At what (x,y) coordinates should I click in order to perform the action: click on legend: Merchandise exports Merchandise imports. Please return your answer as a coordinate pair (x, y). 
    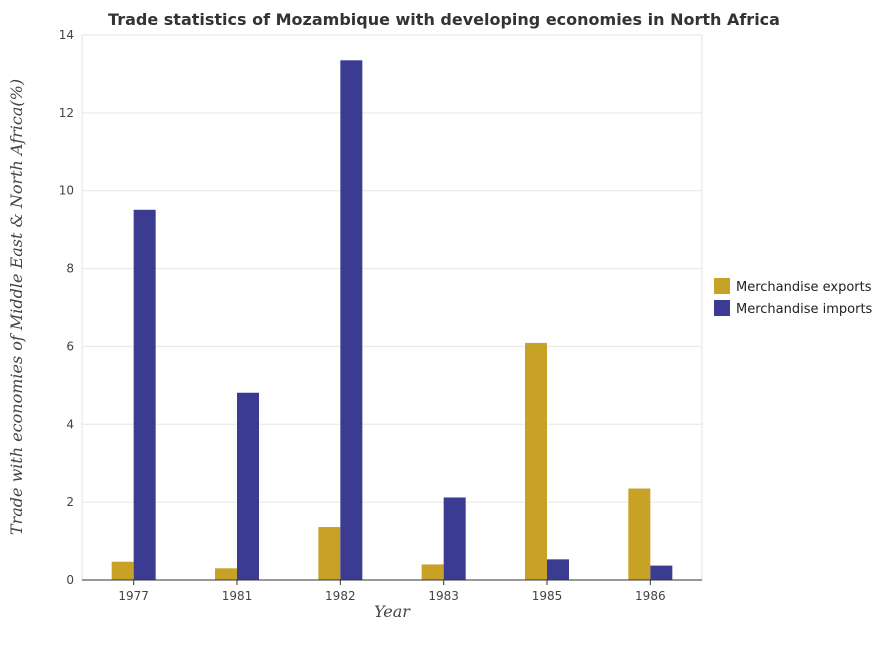
    Looking at the image, I should click on (793, 297).